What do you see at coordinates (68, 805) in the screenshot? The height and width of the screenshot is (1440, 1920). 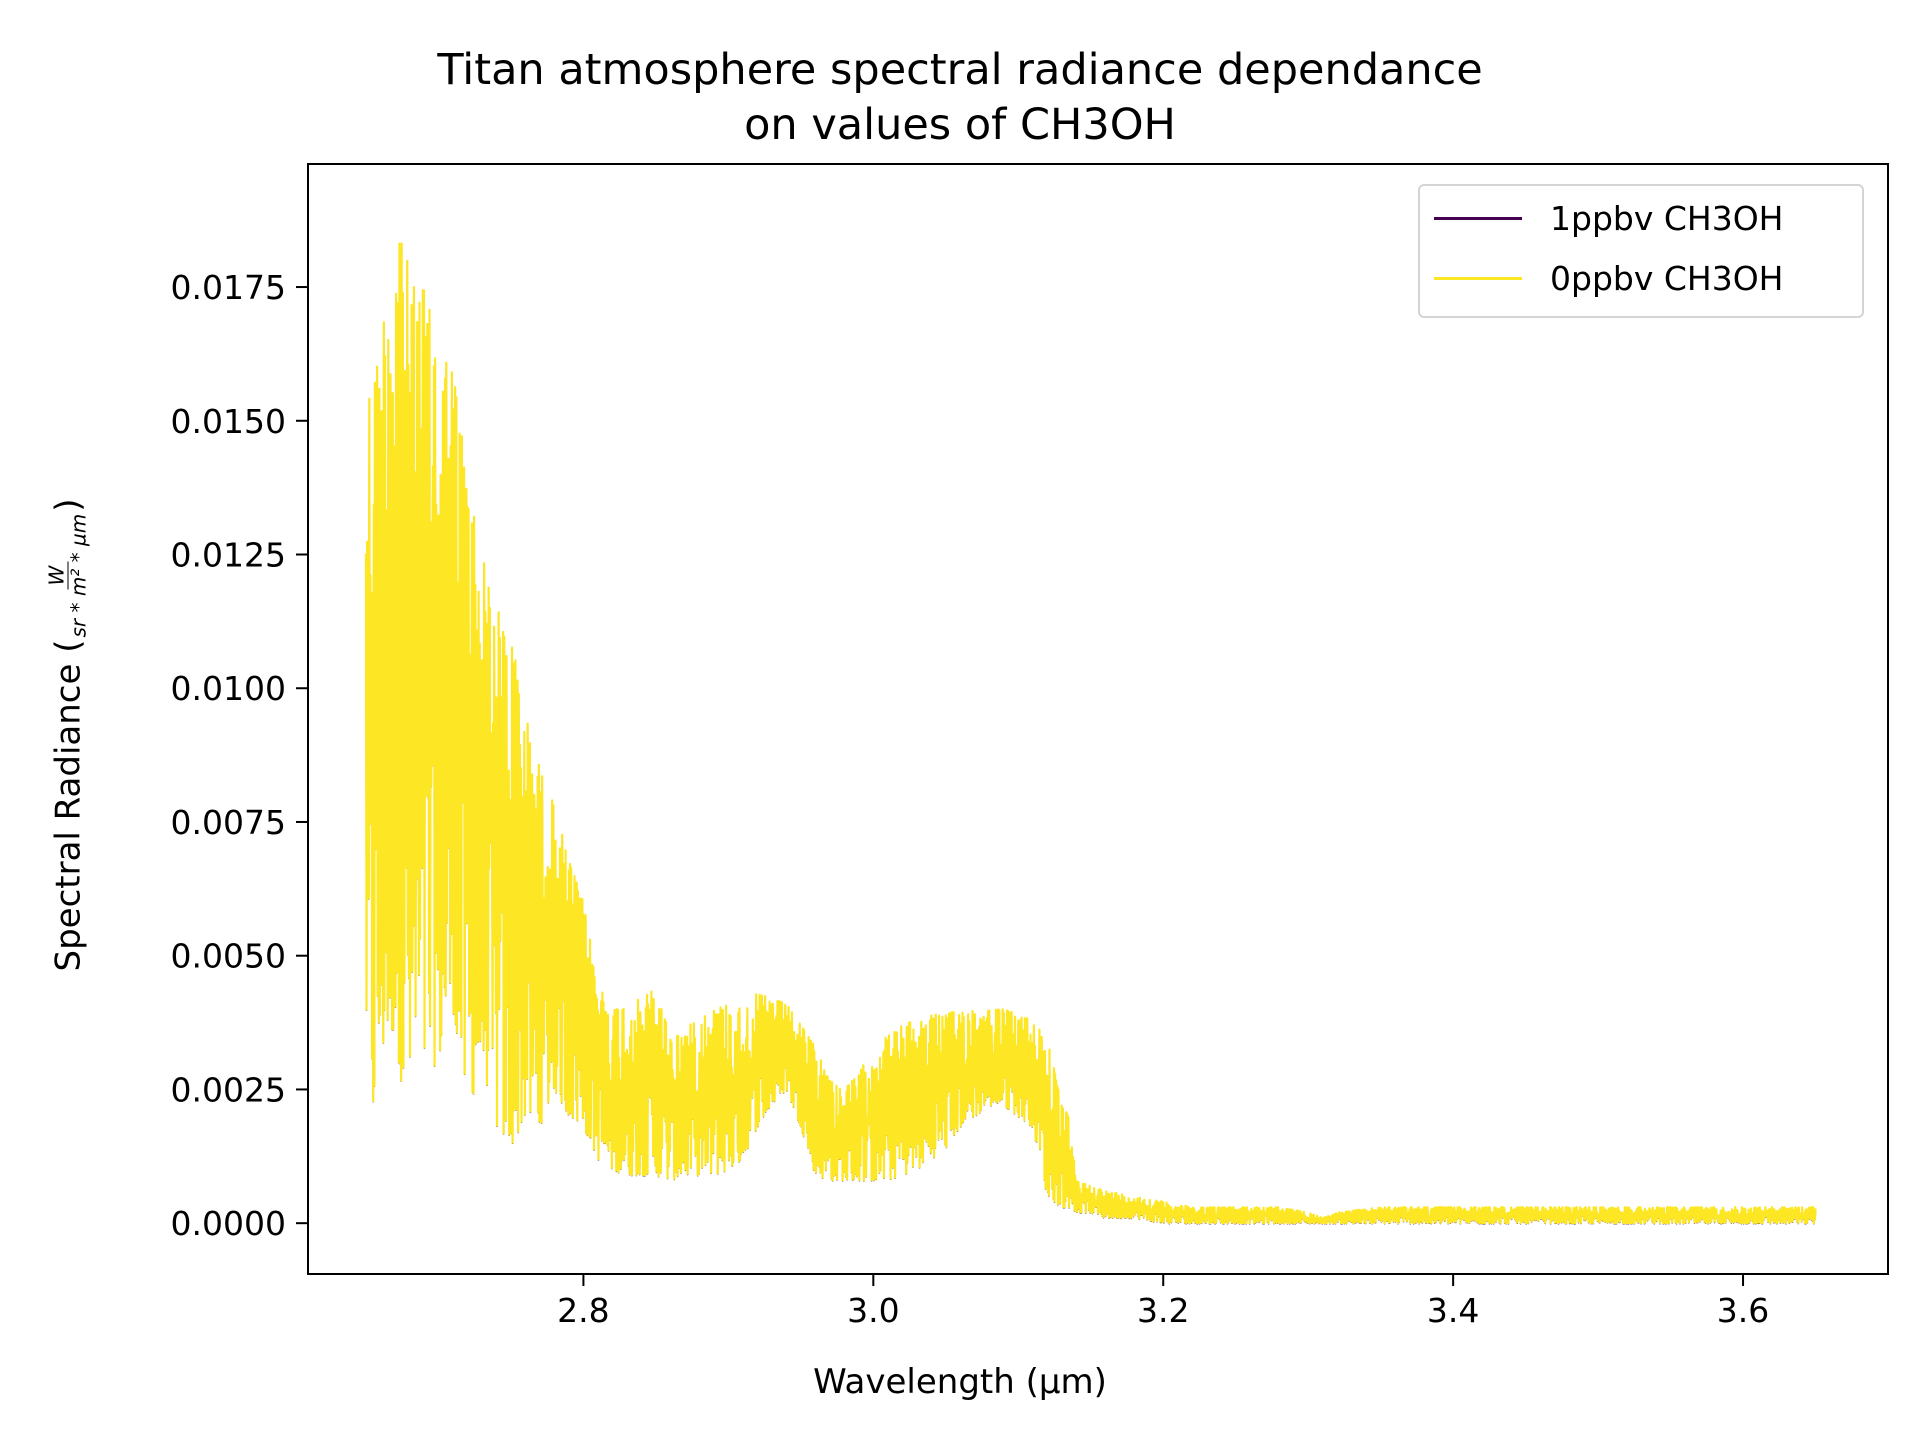 I see `y-axis-label-prefix: Spectral Radiance (` at bounding box center [68, 805].